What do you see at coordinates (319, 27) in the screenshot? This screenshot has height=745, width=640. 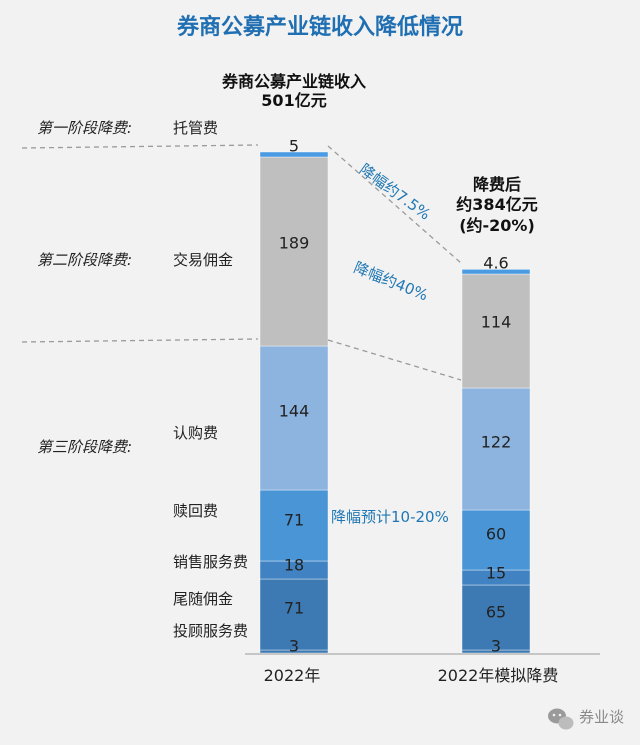 I see `chart-title: 券商公募产业链收入降低情况` at bounding box center [319, 27].